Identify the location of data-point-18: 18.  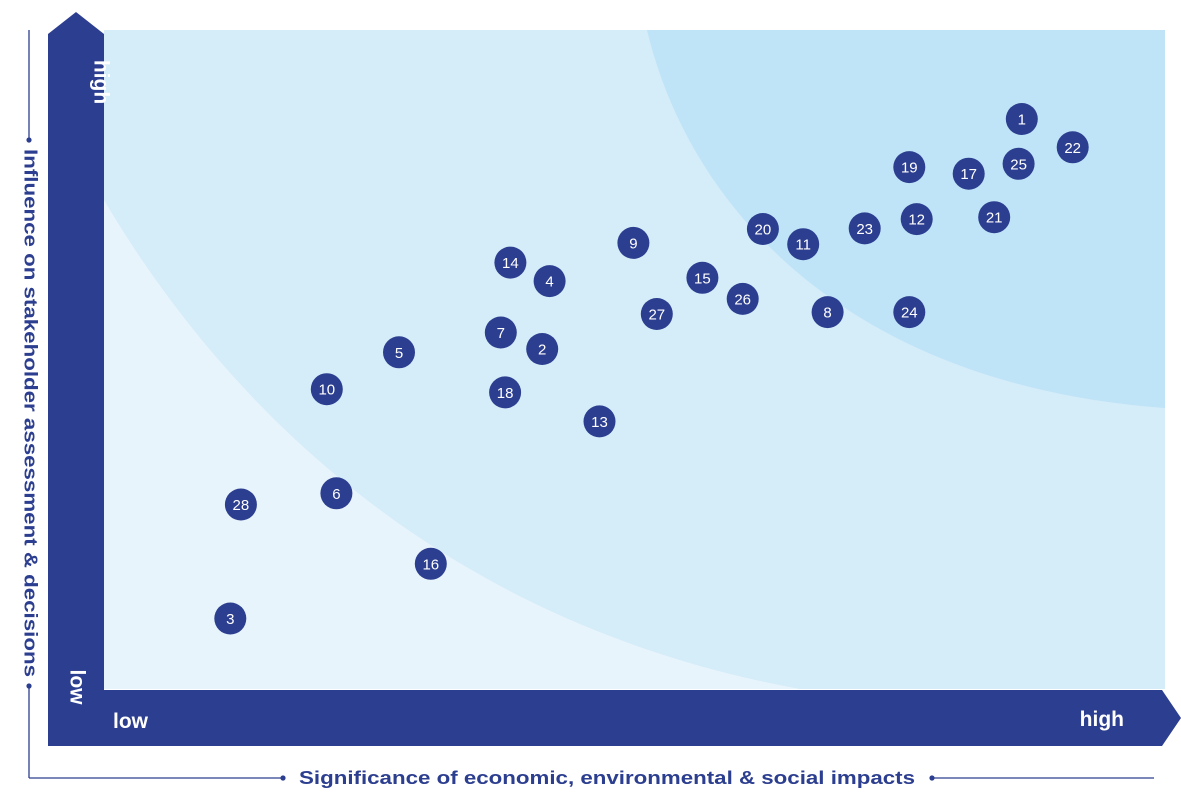
(505, 392).